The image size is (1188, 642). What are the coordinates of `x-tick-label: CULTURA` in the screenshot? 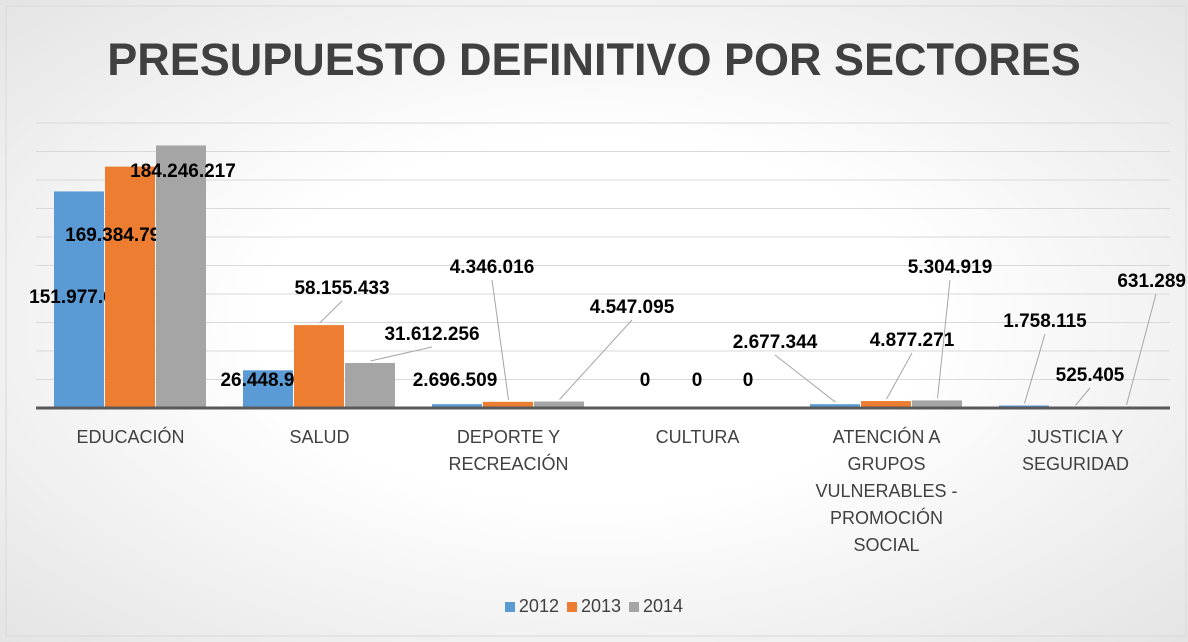 It's located at (697, 437).